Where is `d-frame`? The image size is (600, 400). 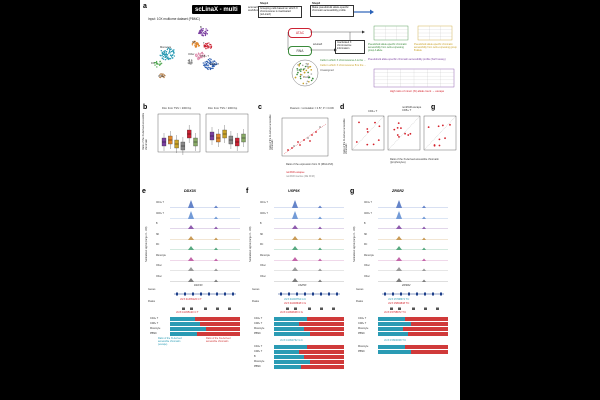 d-frame is located at coordinates (404, 133).